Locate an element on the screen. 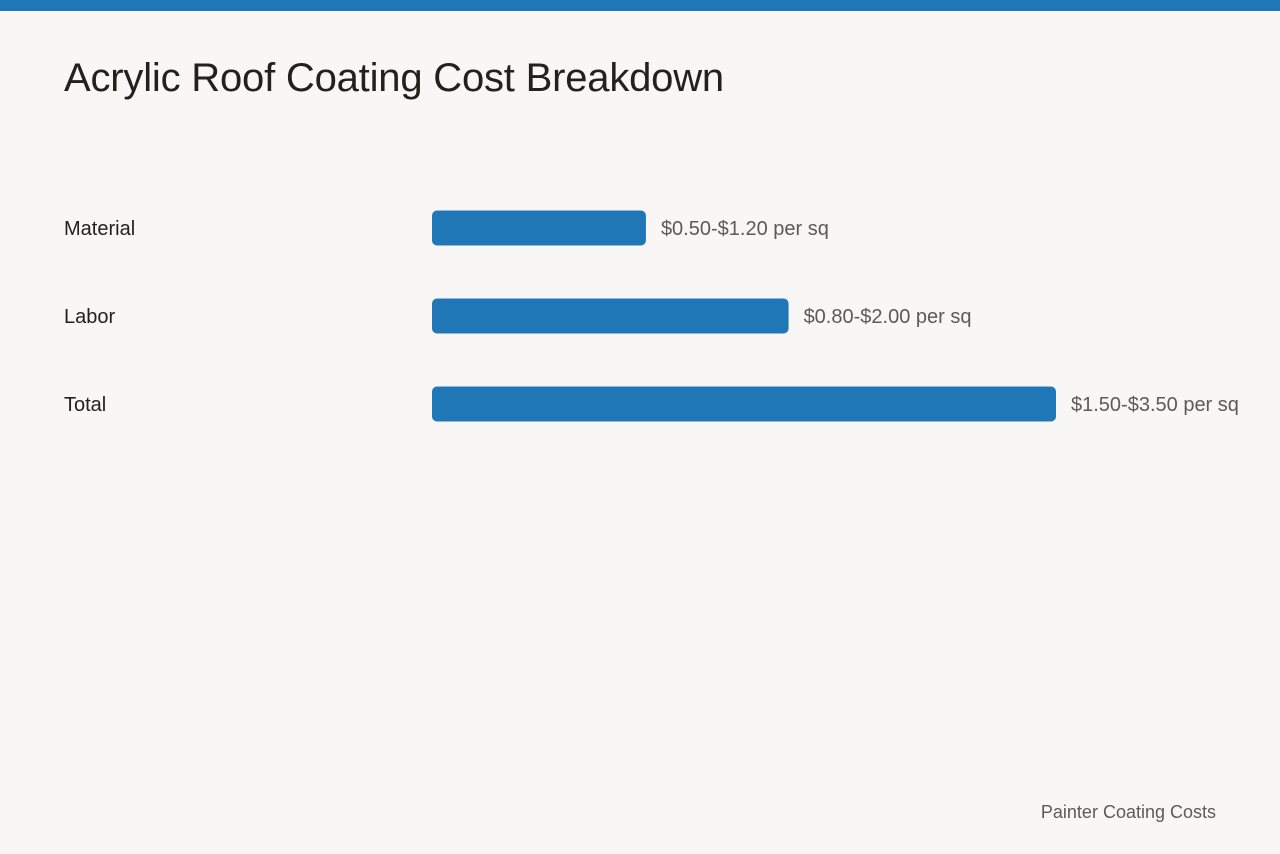 This screenshot has width=1280, height=854. category-label-material: Material is located at coordinates (99, 229).